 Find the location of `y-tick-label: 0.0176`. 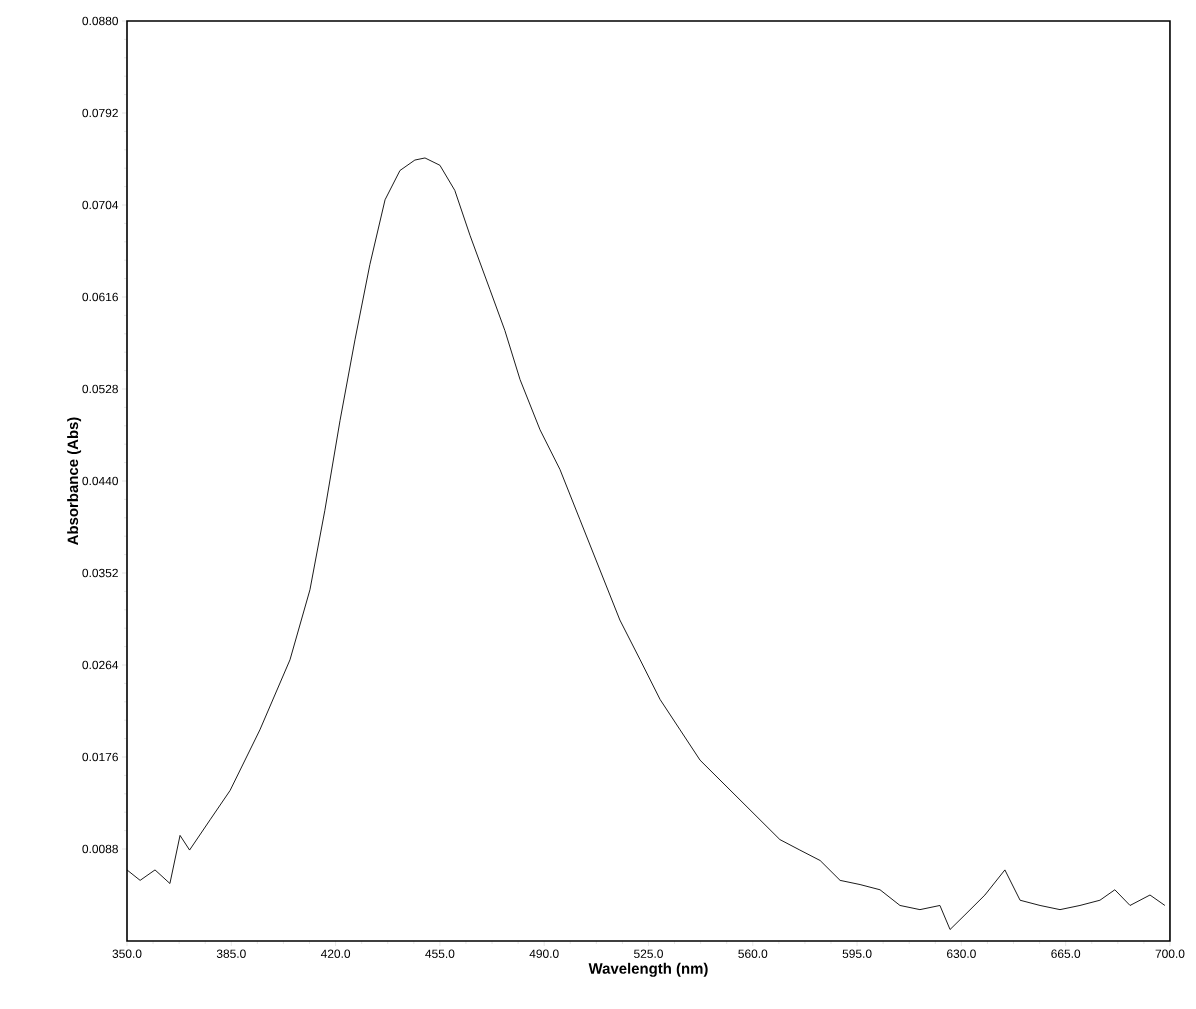

y-tick-label: 0.0176 is located at coordinates (100, 757).